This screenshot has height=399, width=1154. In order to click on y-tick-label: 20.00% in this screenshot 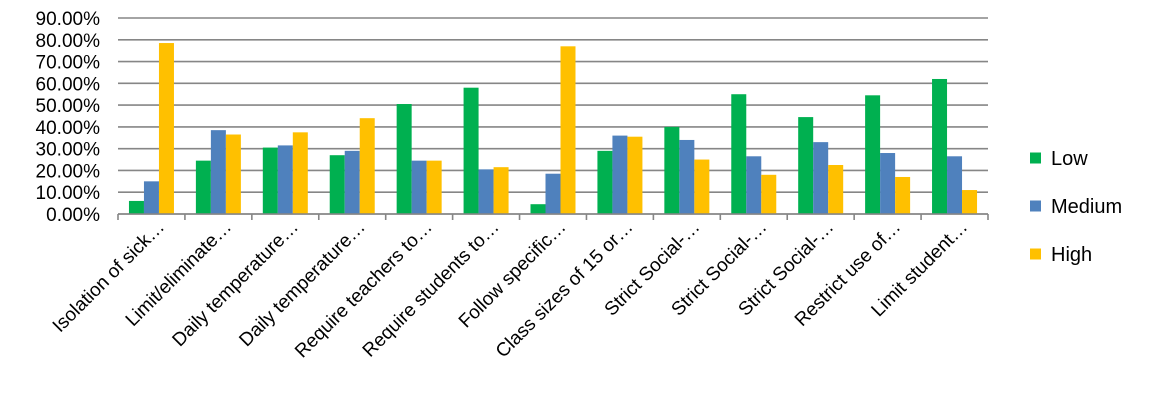, I will do `click(68, 171)`.